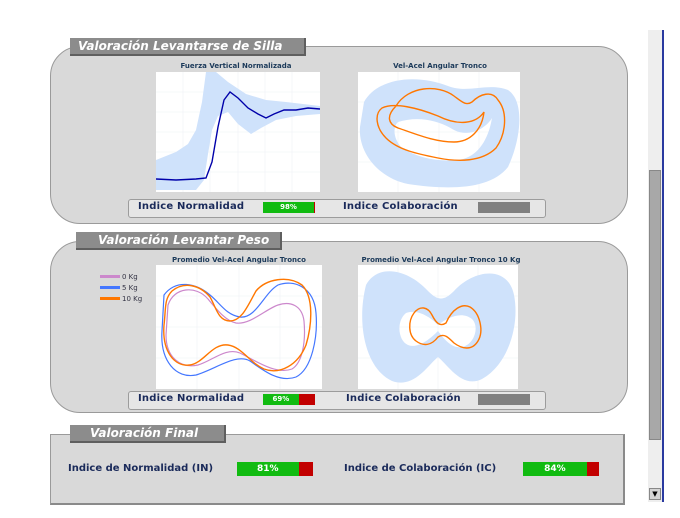 This screenshot has width=680, height=518. I want to click on avg-trunk-10kg-chart-title: Promedio Vel-Acel Angular Tronco 10 Kg, so click(441, 260).